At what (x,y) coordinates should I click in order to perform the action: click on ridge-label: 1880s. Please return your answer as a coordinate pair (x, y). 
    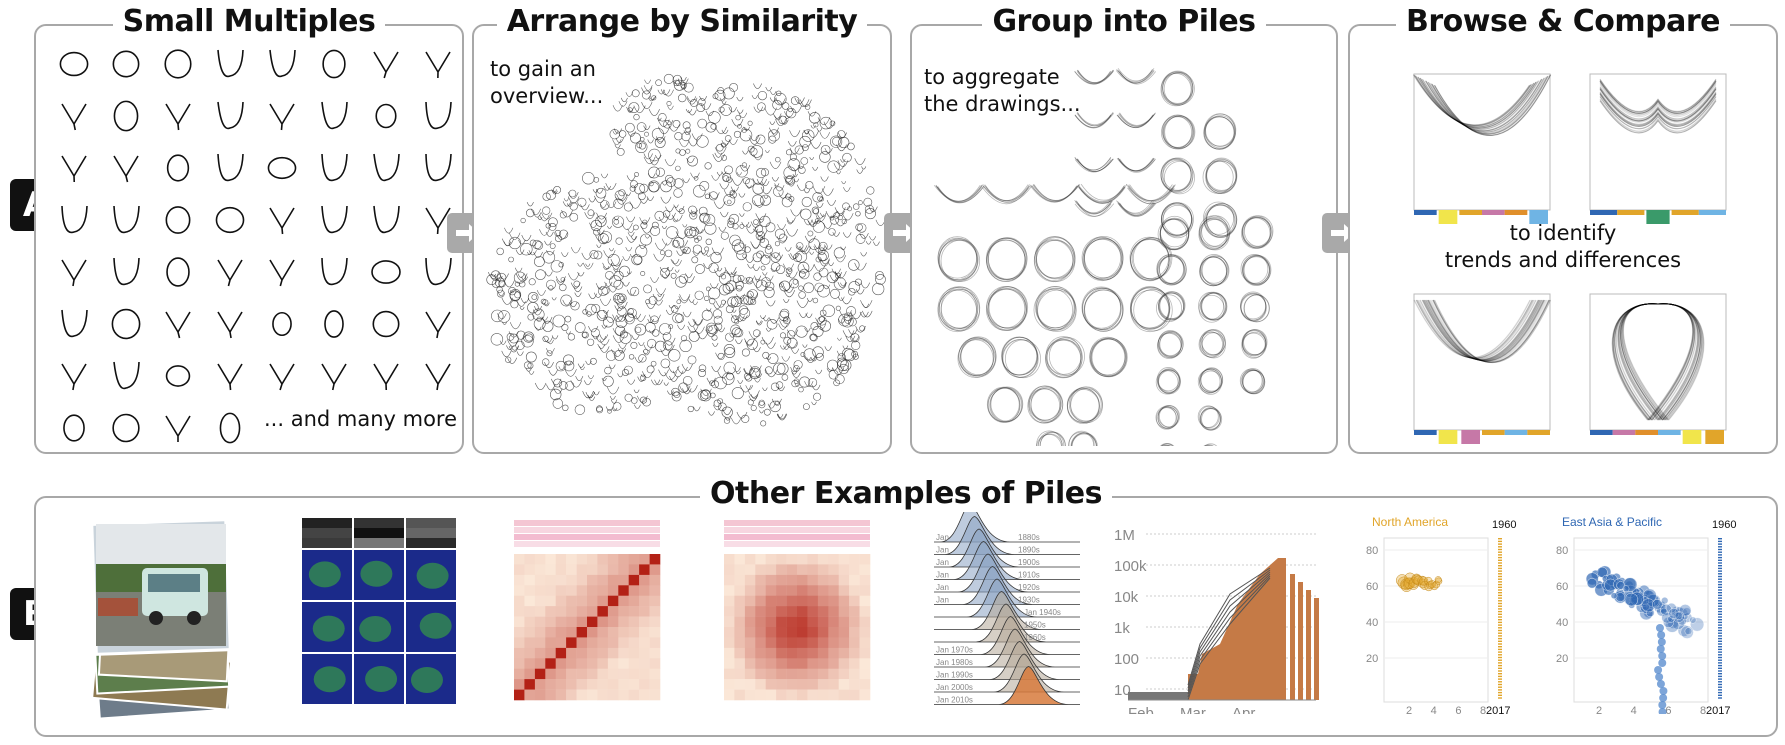
    Looking at the image, I should click on (1029, 537).